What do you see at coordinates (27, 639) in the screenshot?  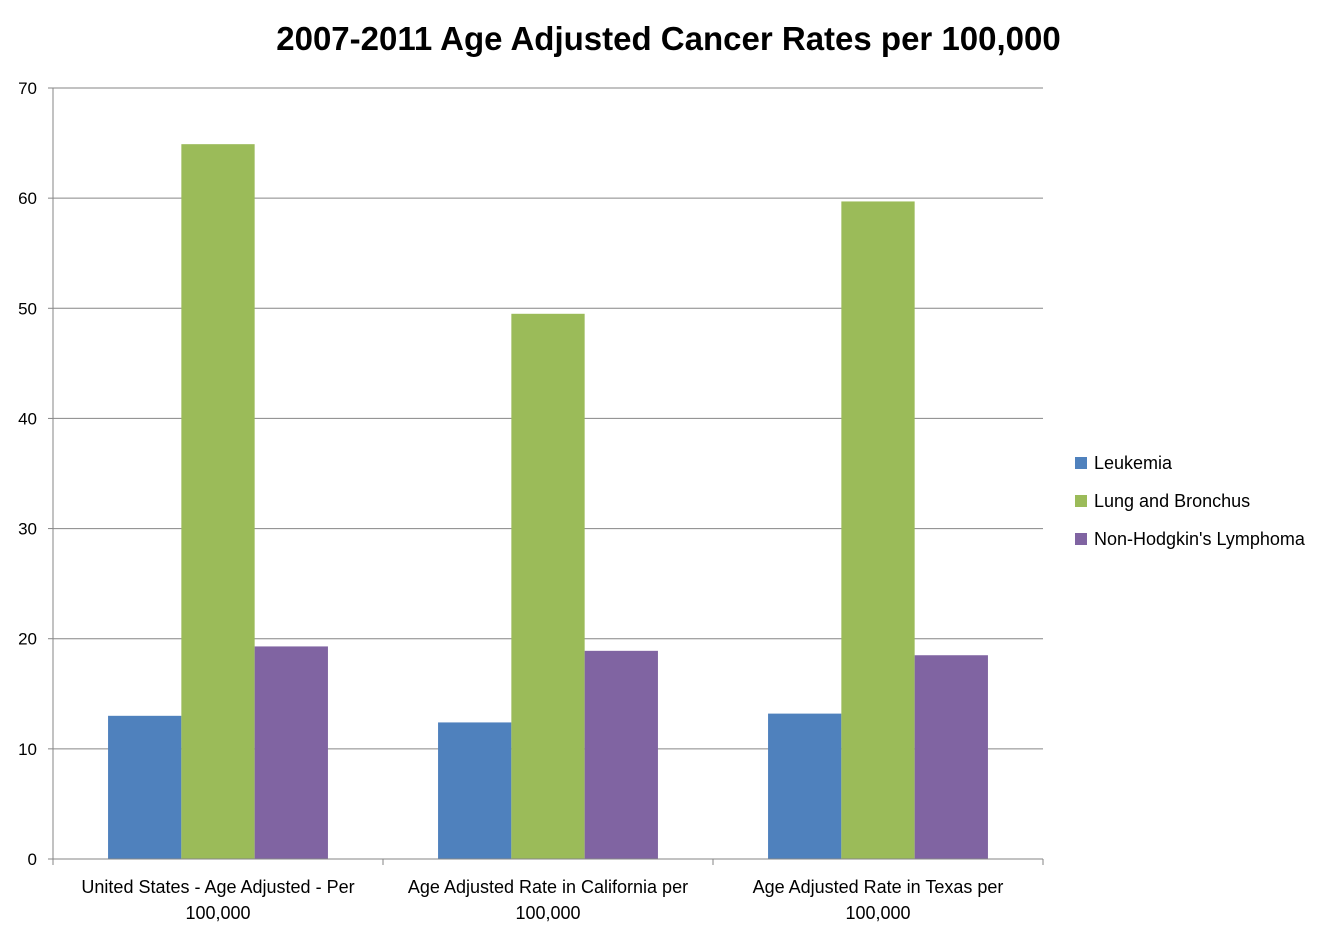 I see `y-tick-label: 20` at bounding box center [27, 639].